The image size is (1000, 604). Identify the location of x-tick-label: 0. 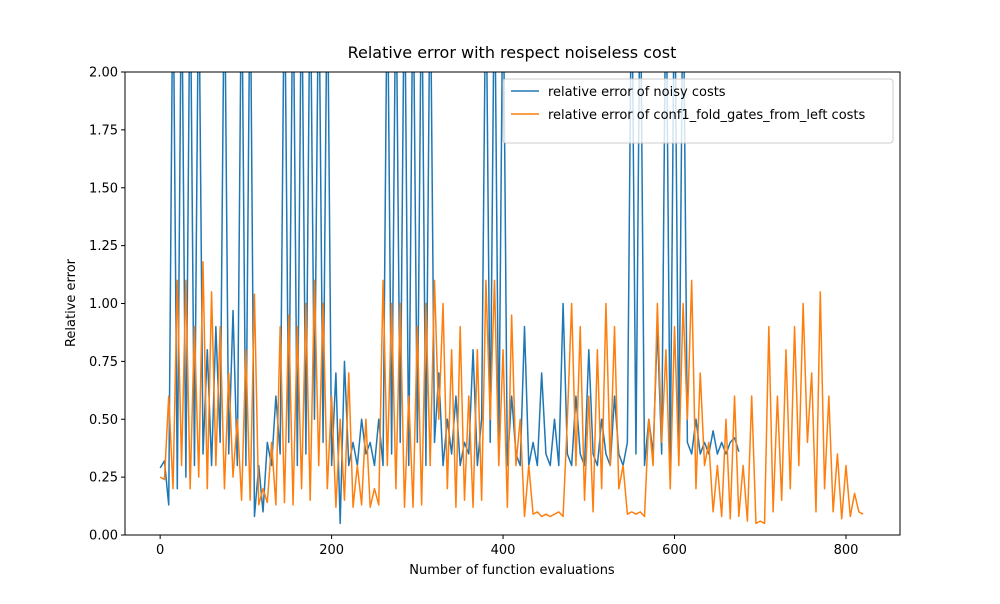
(160, 550).